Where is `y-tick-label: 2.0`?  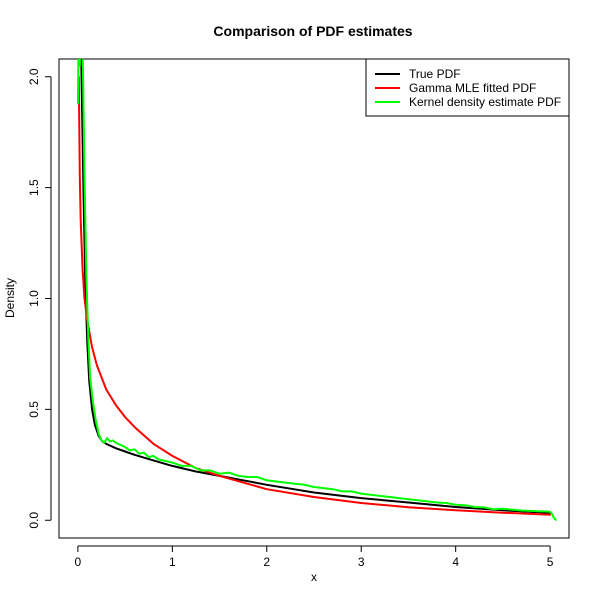 y-tick-label: 2.0 is located at coordinates (34, 76).